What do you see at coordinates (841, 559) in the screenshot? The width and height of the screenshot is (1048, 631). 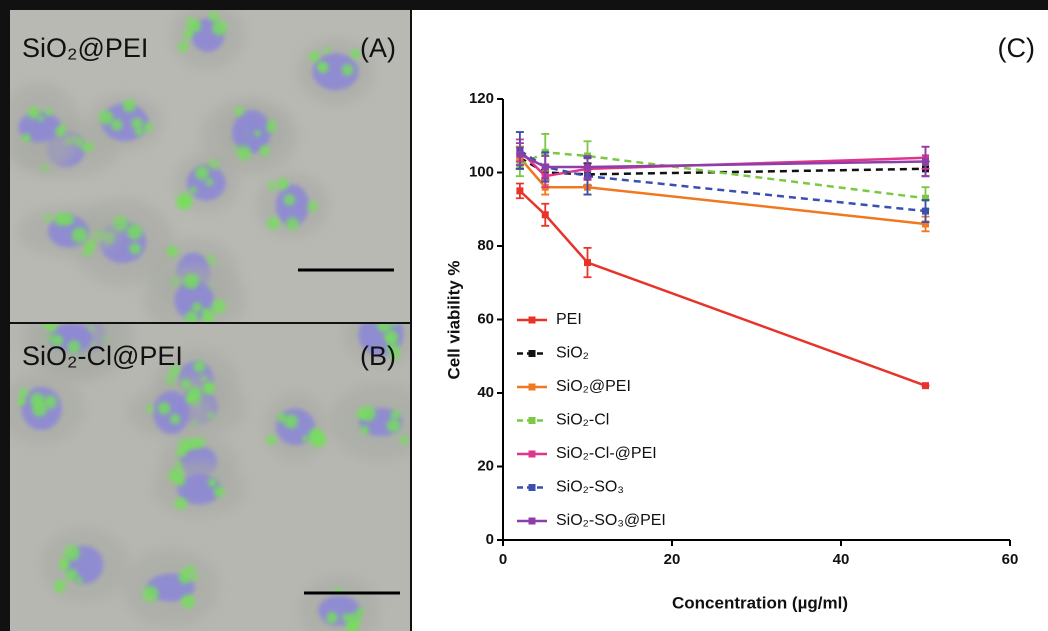 I see `x-tick-label: 40` at bounding box center [841, 559].